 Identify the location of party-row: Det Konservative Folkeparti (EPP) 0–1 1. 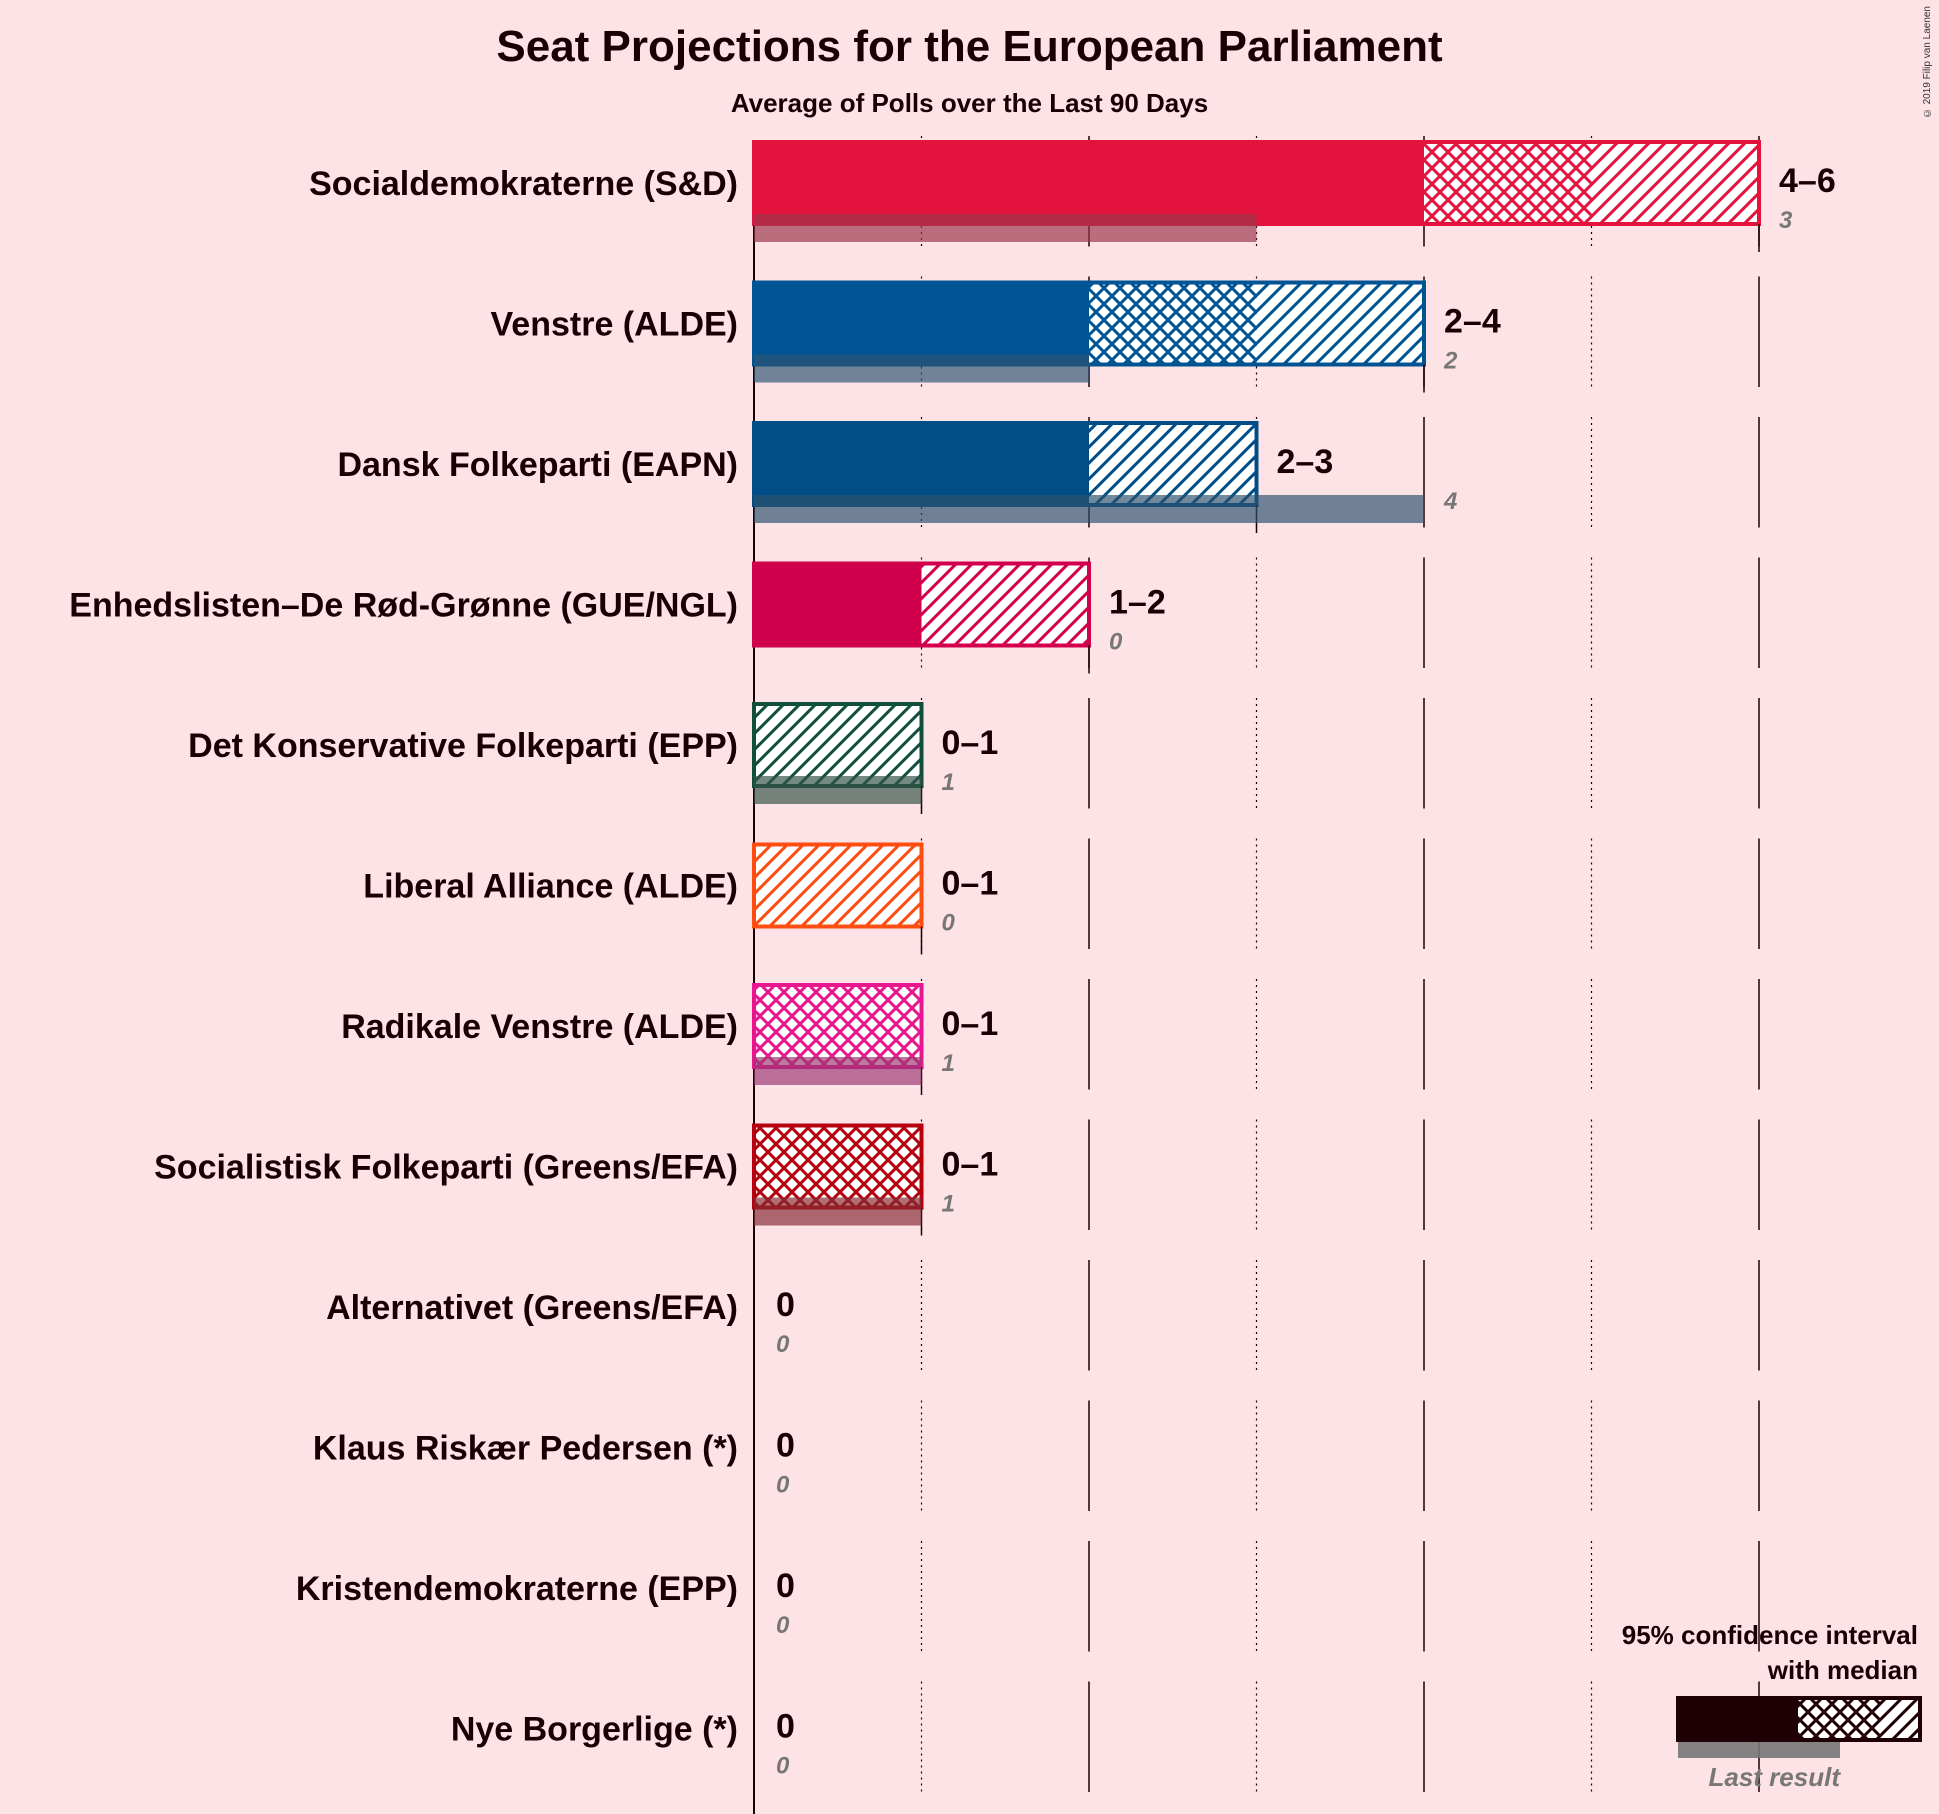
(974, 756).